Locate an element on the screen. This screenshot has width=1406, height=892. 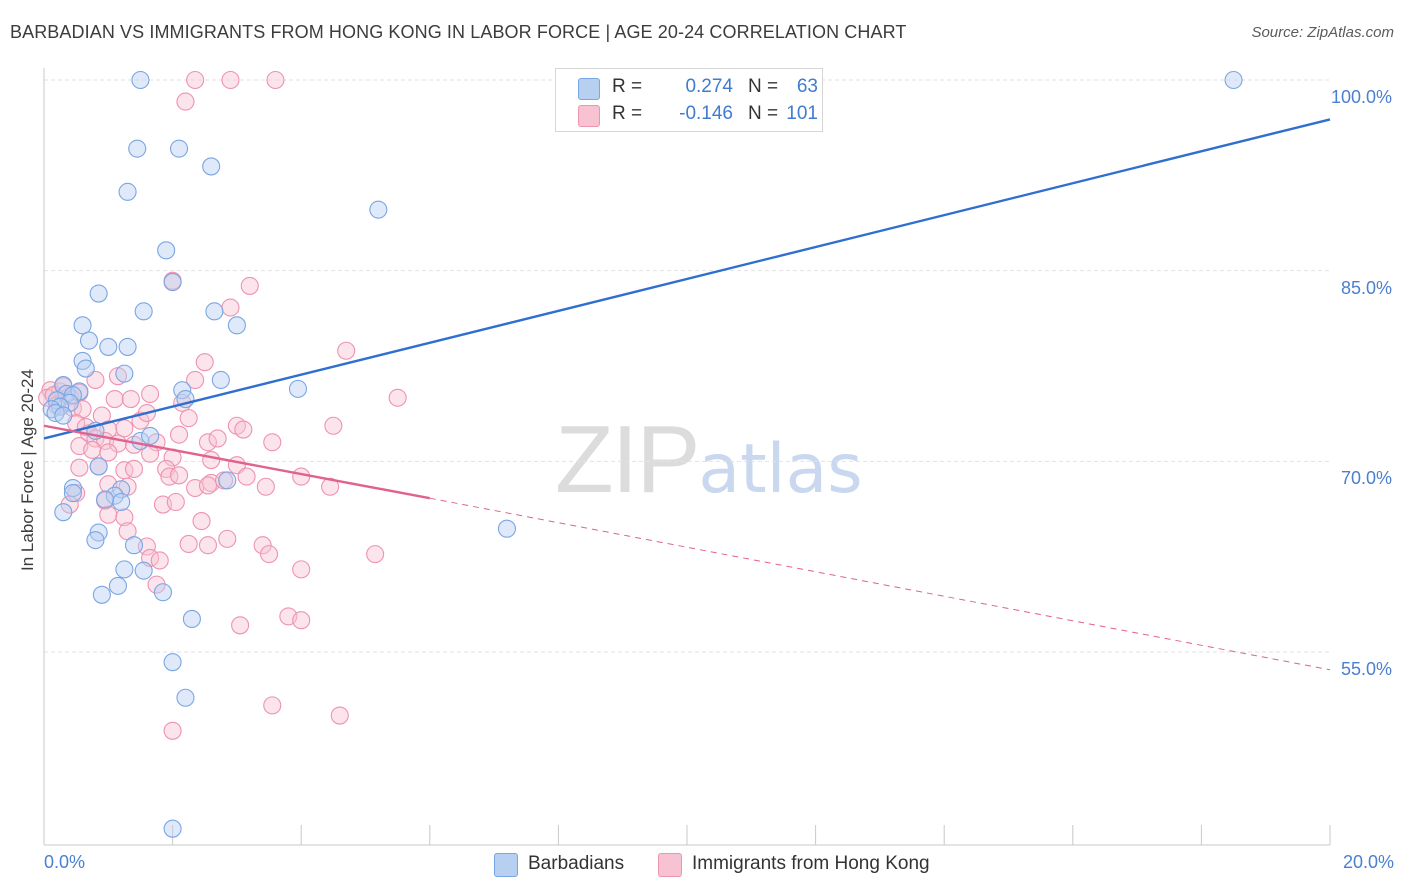
x-tick-label: 0.0% is located at coordinates (65, 862).